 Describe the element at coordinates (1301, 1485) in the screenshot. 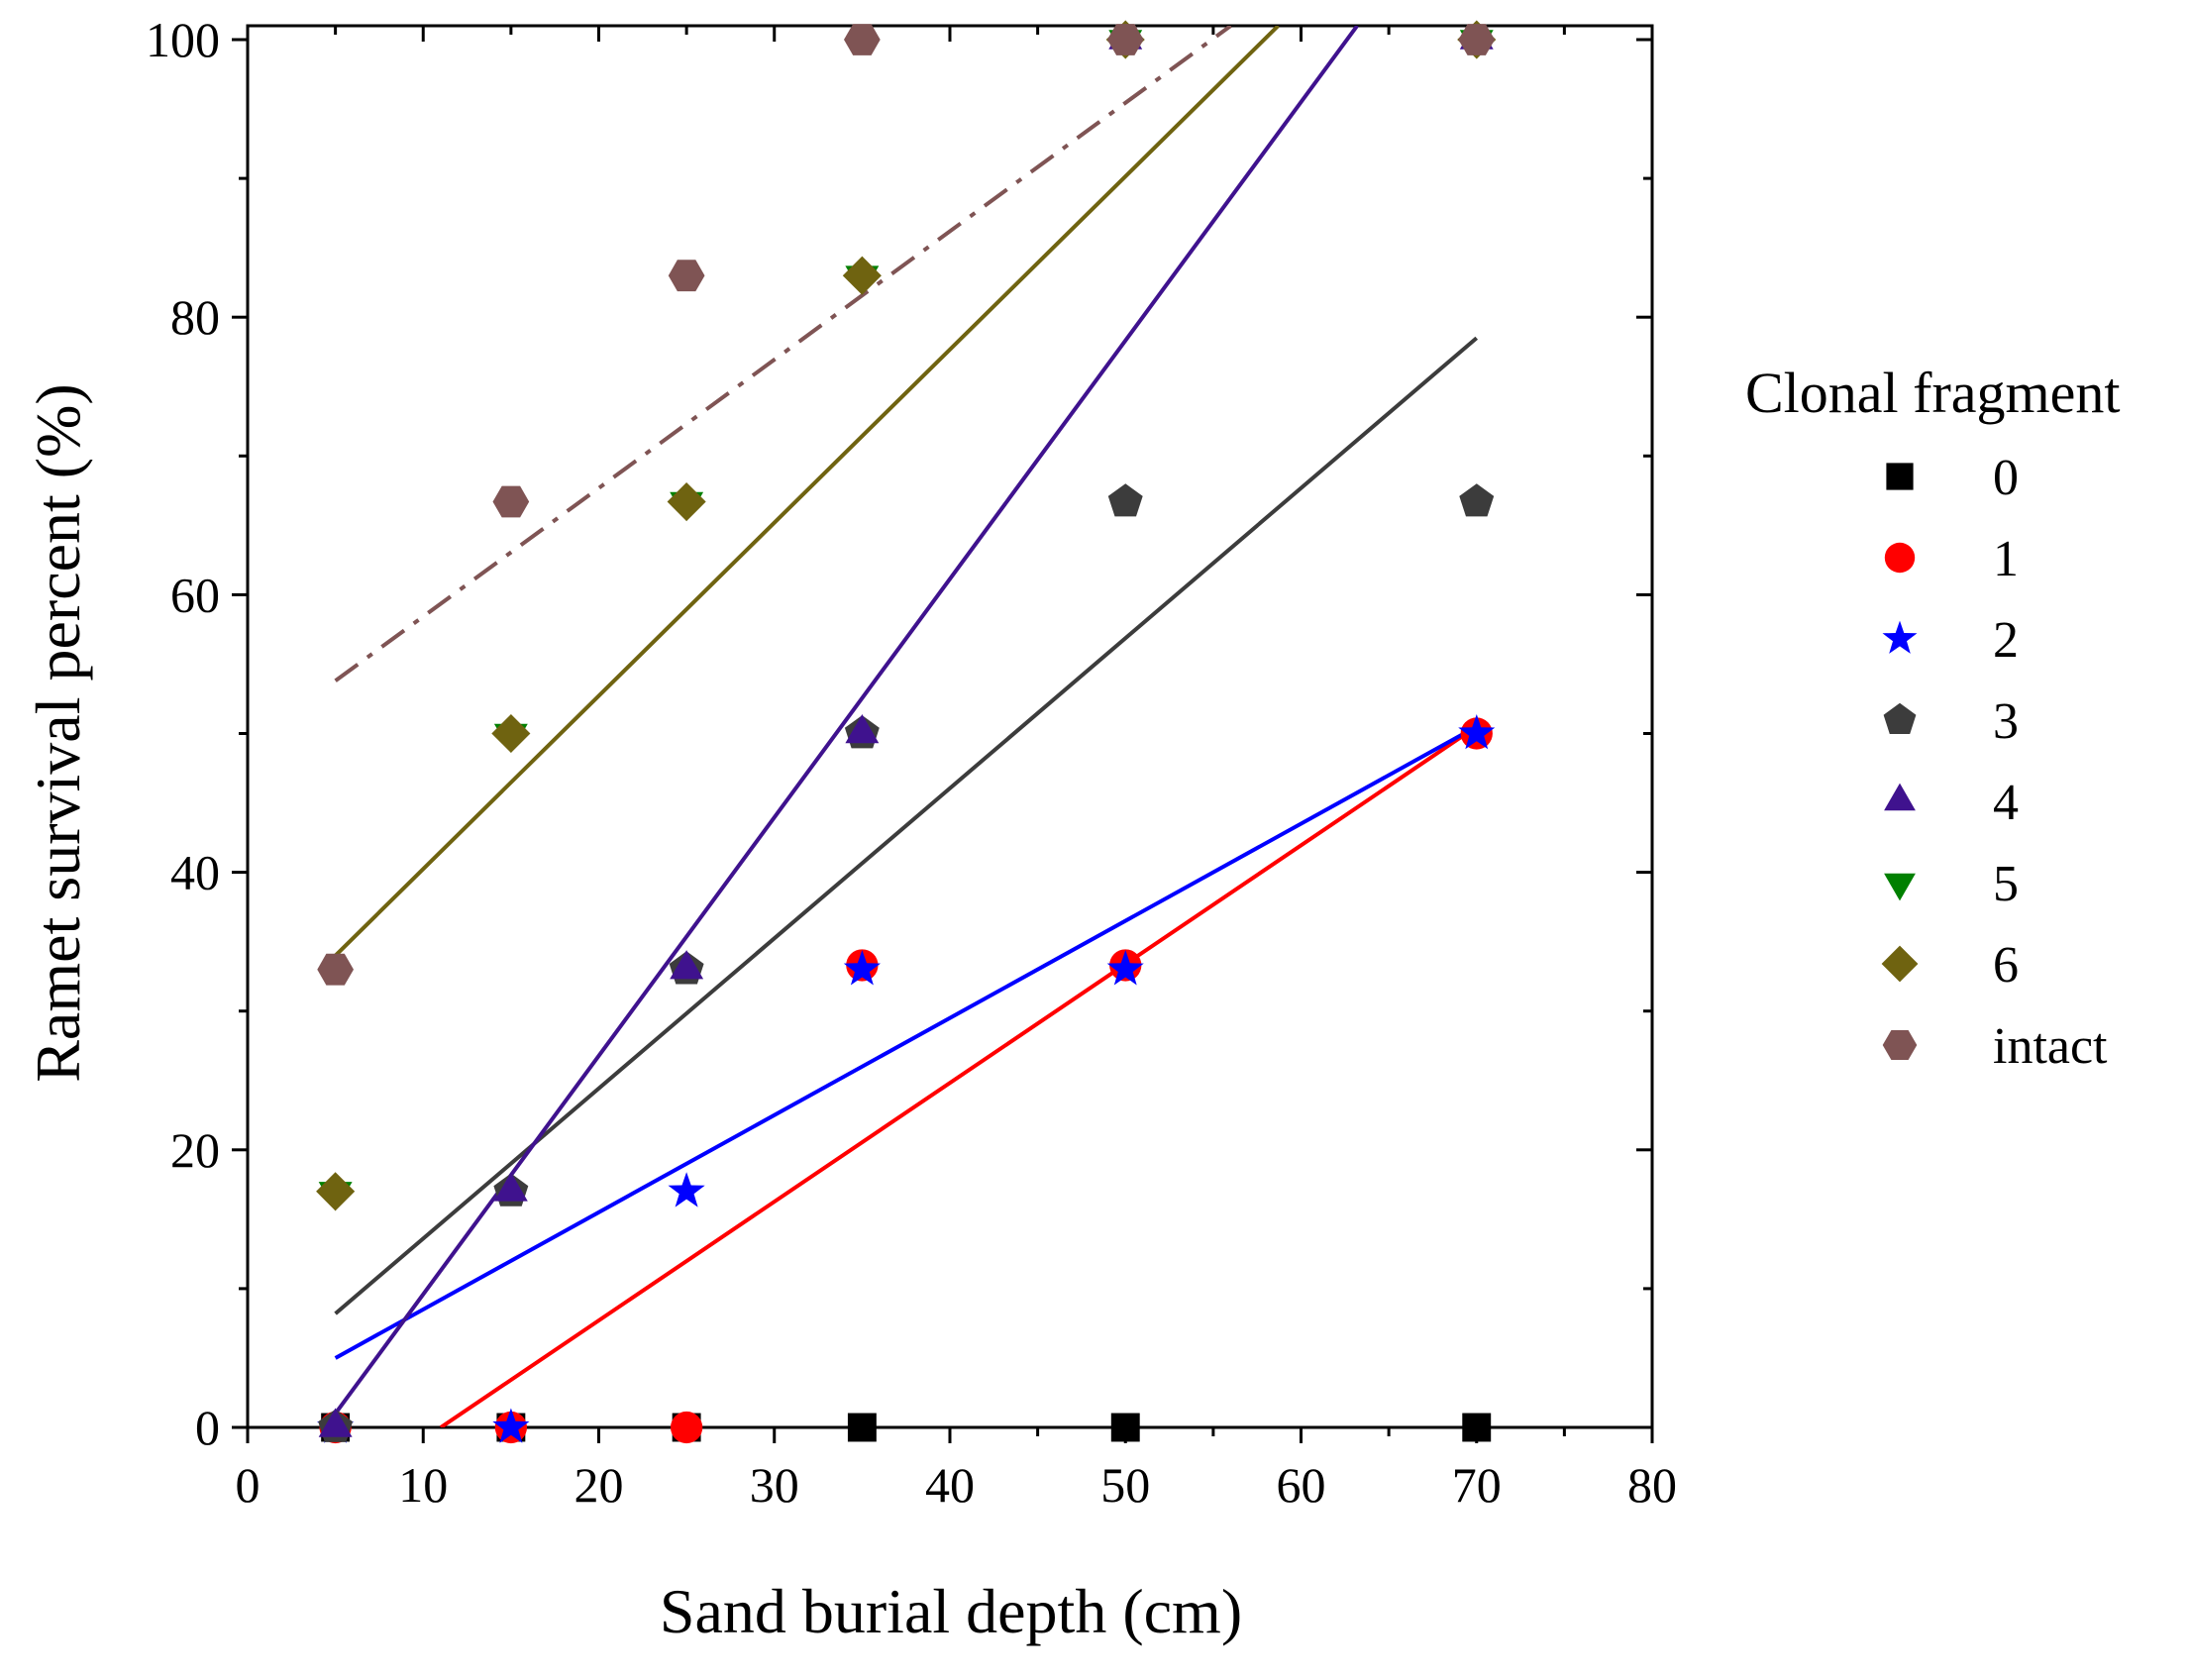

I see `x-tick-label: 60` at that location.